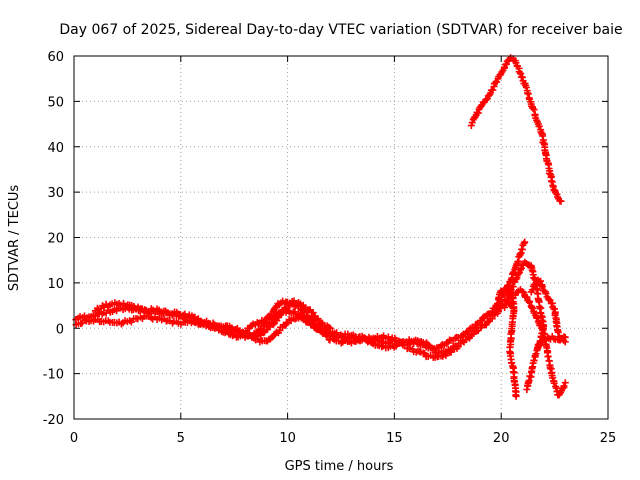 The height and width of the screenshot is (480, 640). I want to click on y-axis-label: SDTVAR / TECUs, so click(14, 238).